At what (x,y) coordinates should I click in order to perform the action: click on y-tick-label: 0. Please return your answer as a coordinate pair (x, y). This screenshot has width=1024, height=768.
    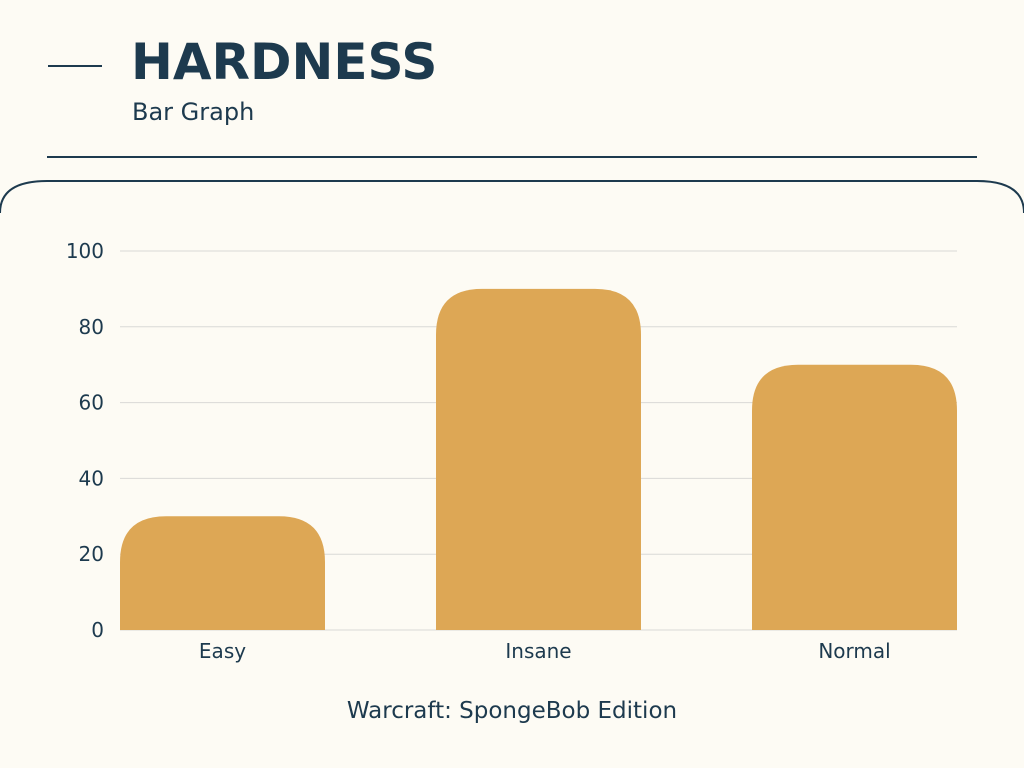
    Looking at the image, I should click on (97, 630).